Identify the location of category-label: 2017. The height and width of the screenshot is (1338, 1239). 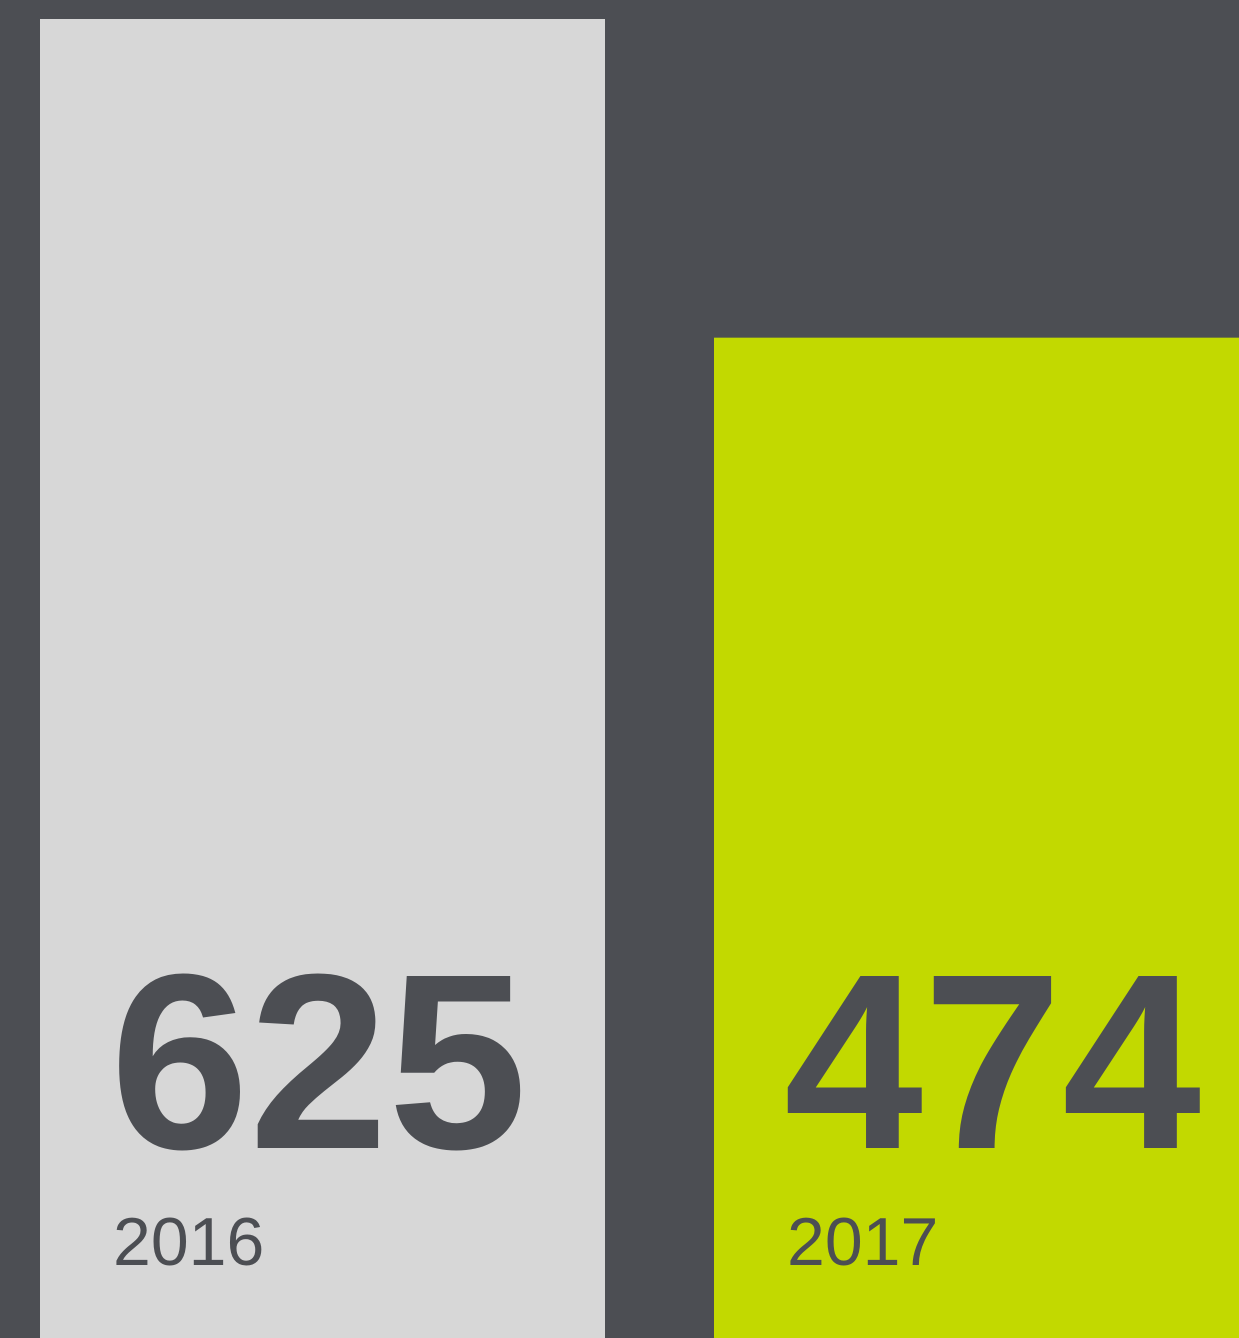
(862, 1242).